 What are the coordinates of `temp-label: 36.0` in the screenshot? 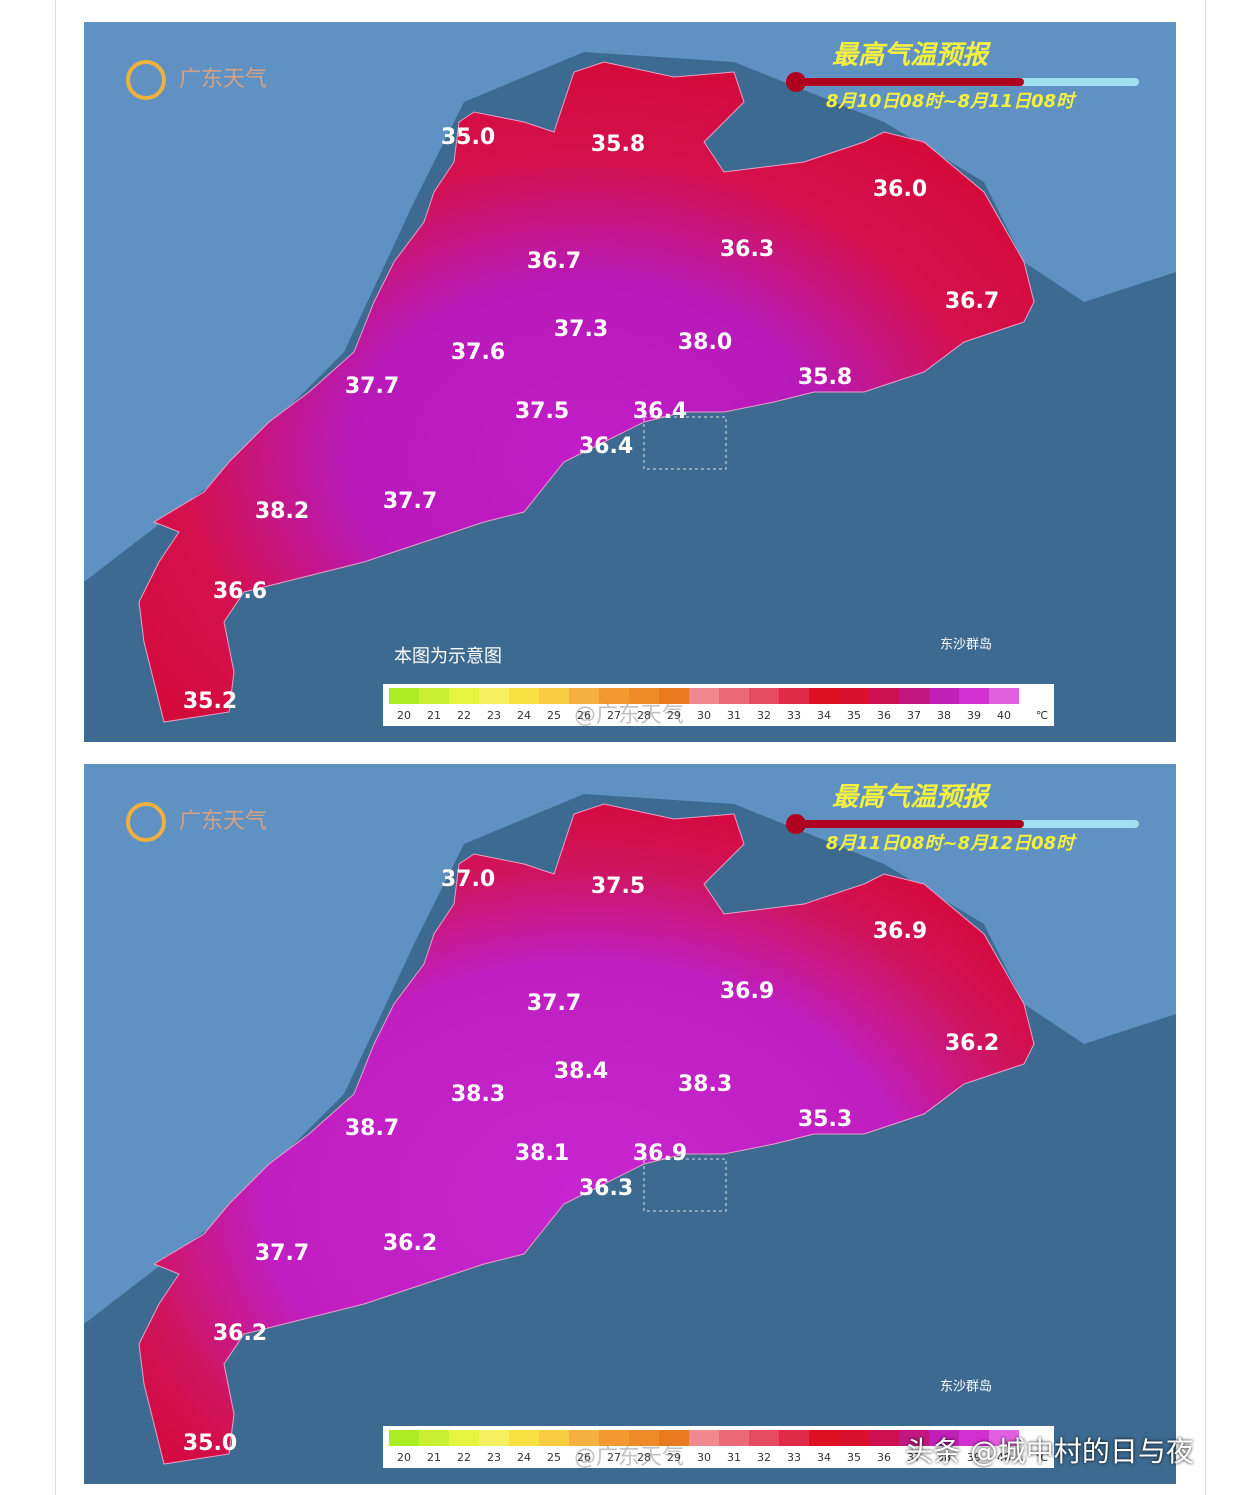 It's located at (900, 189).